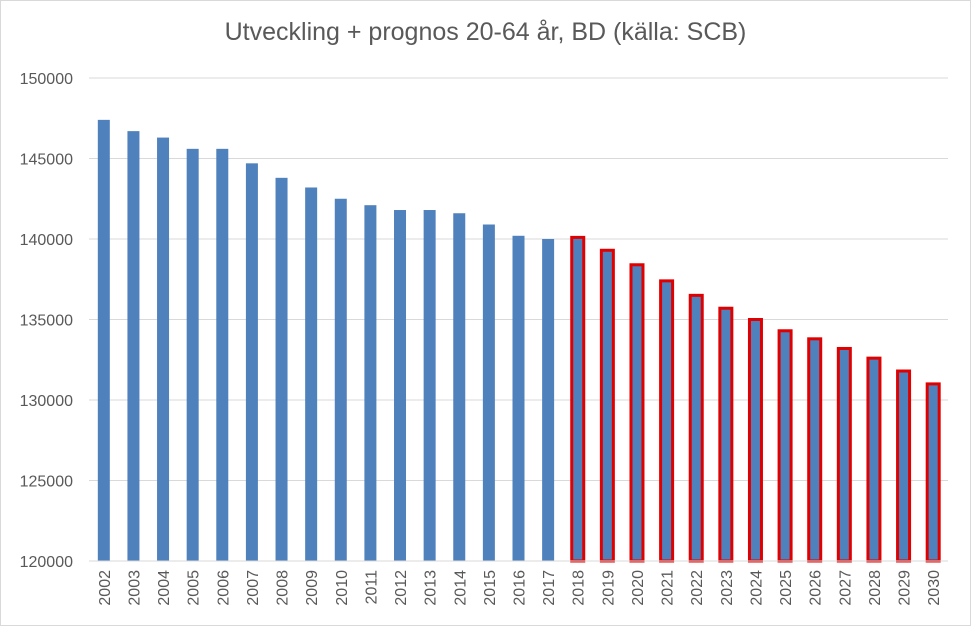 This screenshot has height=626, width=971. What do you see at coordinates (192, 354) in the screenshot?
I see `bar-2005` at bounding box center [192, 354].